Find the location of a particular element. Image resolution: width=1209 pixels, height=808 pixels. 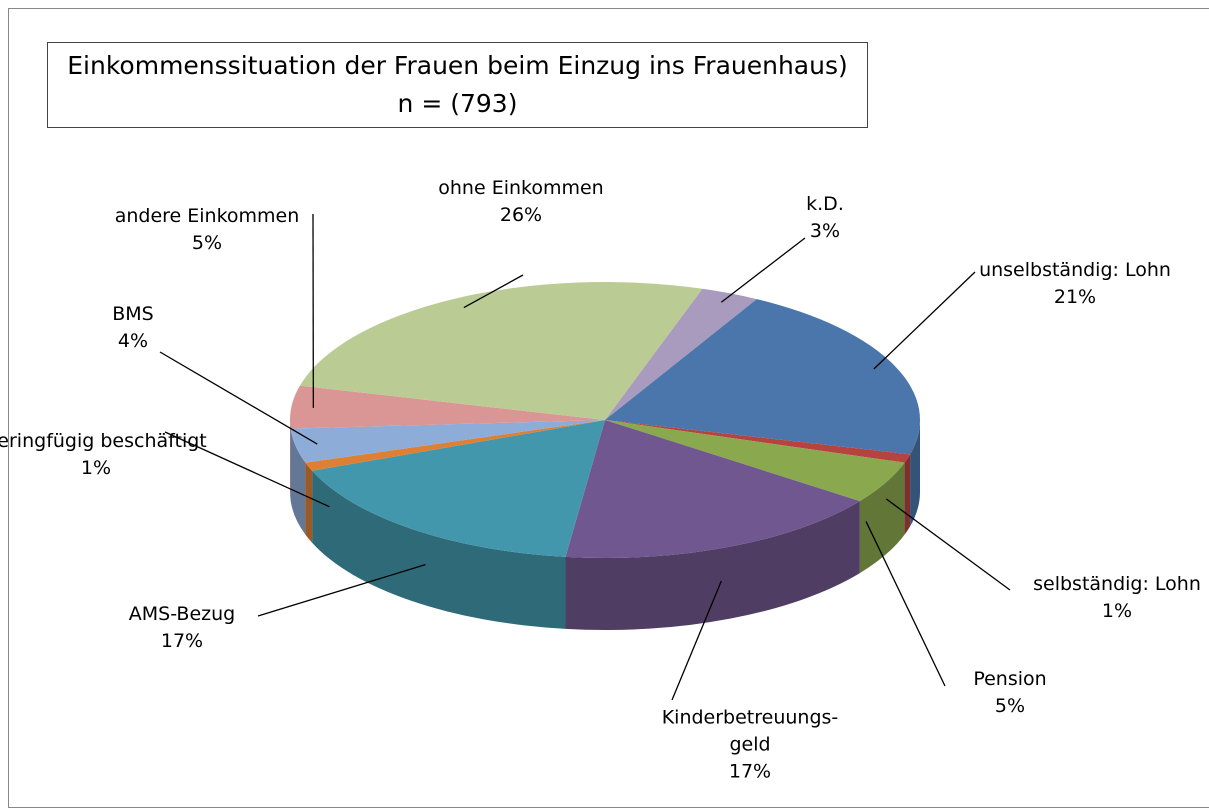

value-label: 4% is located at coordinates (133, 341).